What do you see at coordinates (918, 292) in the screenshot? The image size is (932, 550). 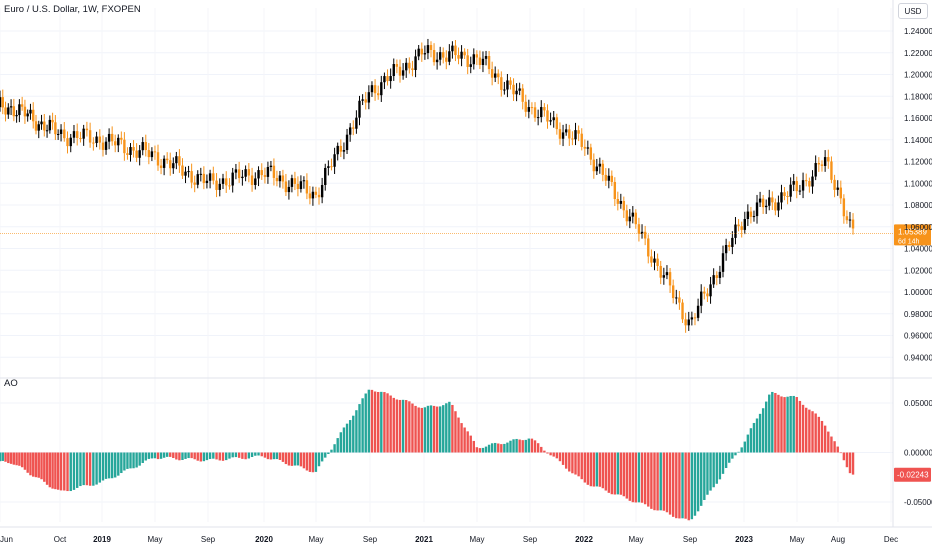 I see `price-tick-label: 1.00000` at bounding box center [918, 292].